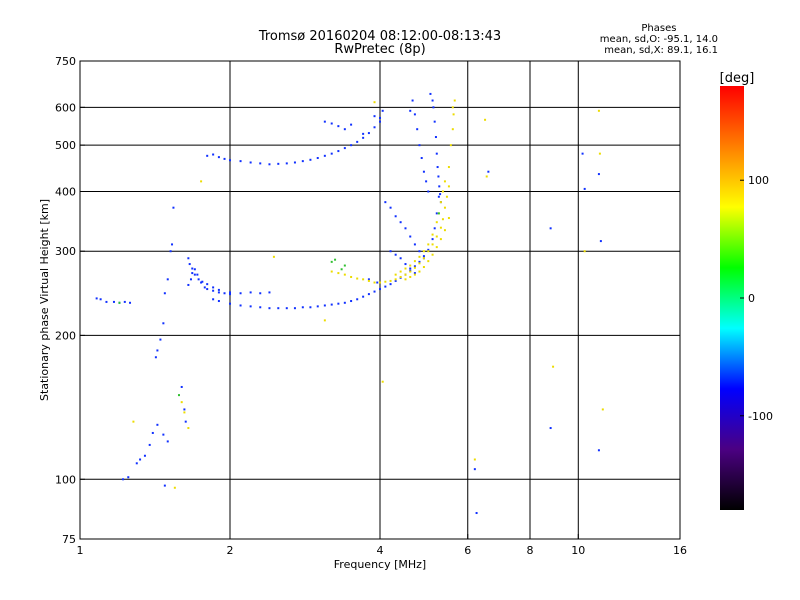  What do you see at coordinates (751, 298) in the screenshot?
I see `colorbar-tick-label: 0` at bounding box center [751, 298].